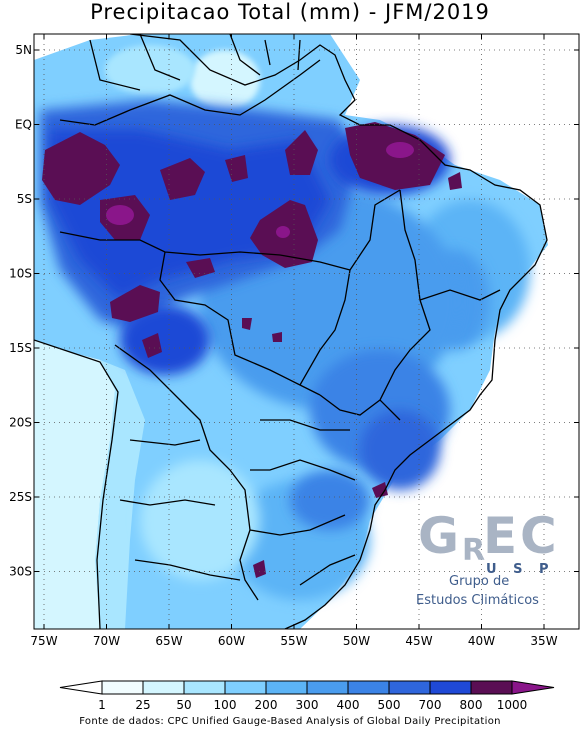 This screenshot has width=580, height=731. Describe the element at coordinates (81, 687) in the screenshot. I see `colorbar-under-arrow` at that location.